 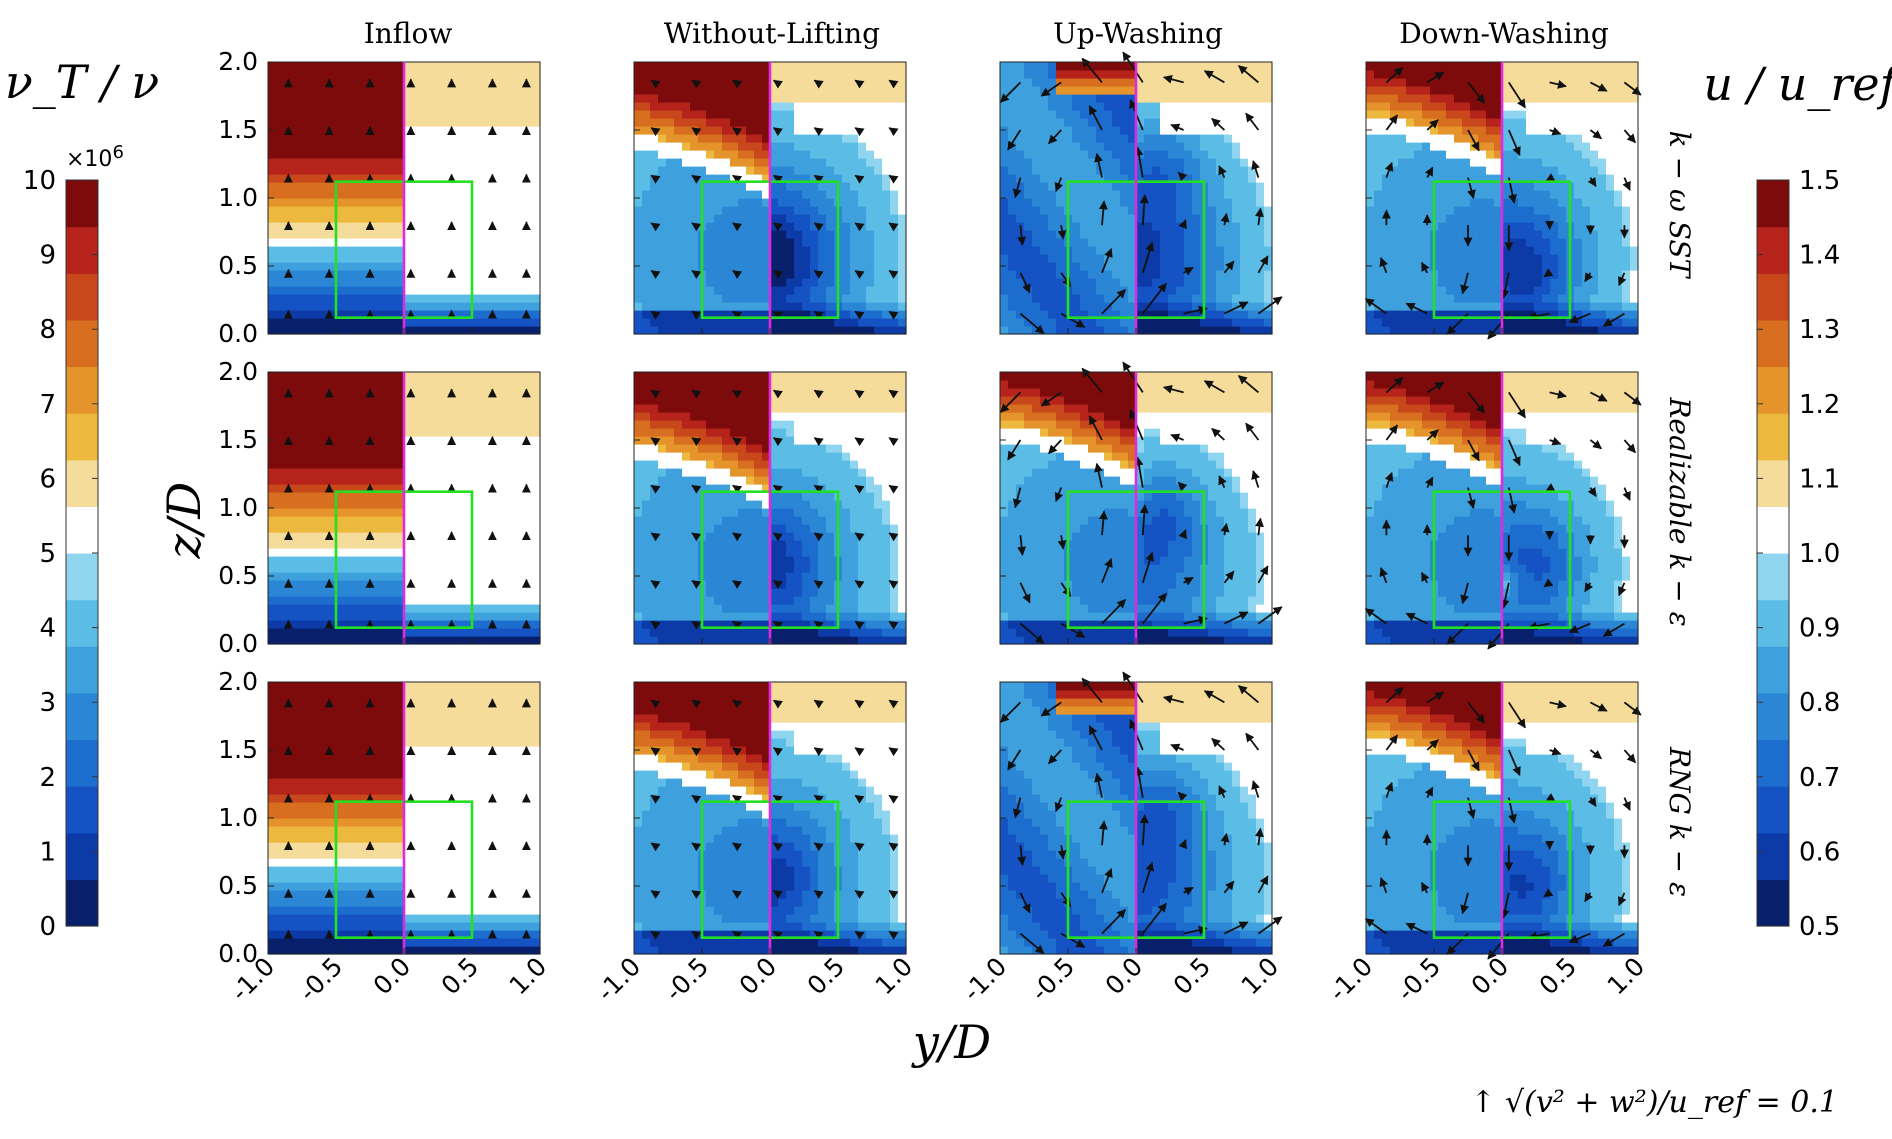 I want to click on right-colorbar-tick-label: 0.6, so click(x=1819, y=852).